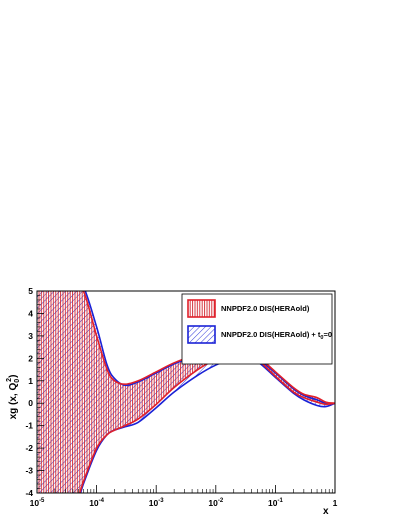  I want to click on x-tick-label: 10⁻², so click(215, 503).